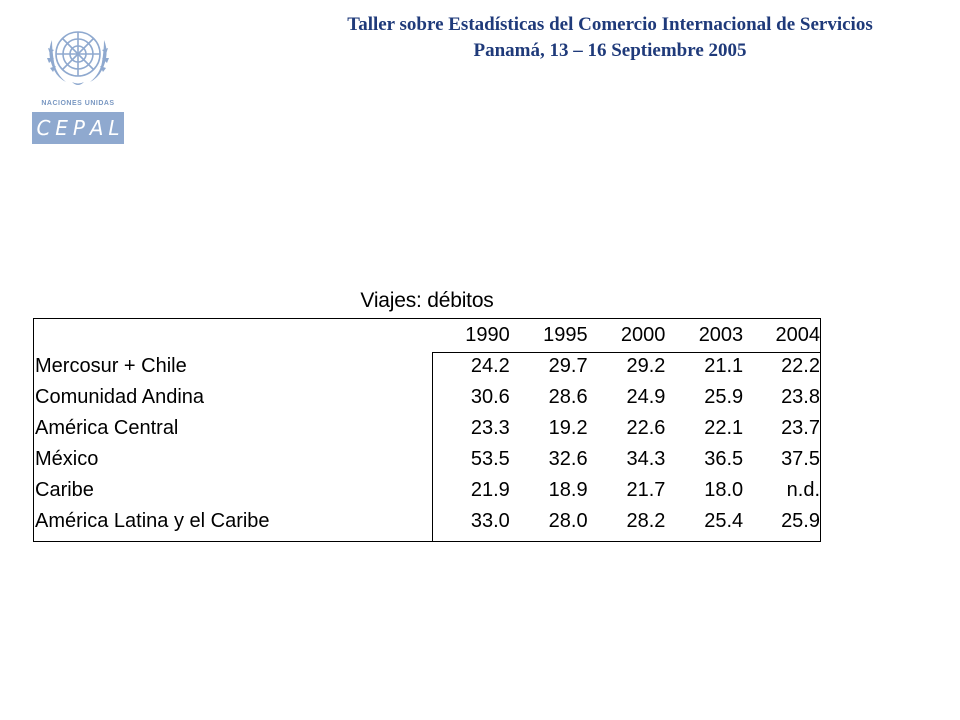 The image size is (960, 720). Describe the element at coordinates (78, 58) in the screenshot. I see `un-emblem-icon` at that location.